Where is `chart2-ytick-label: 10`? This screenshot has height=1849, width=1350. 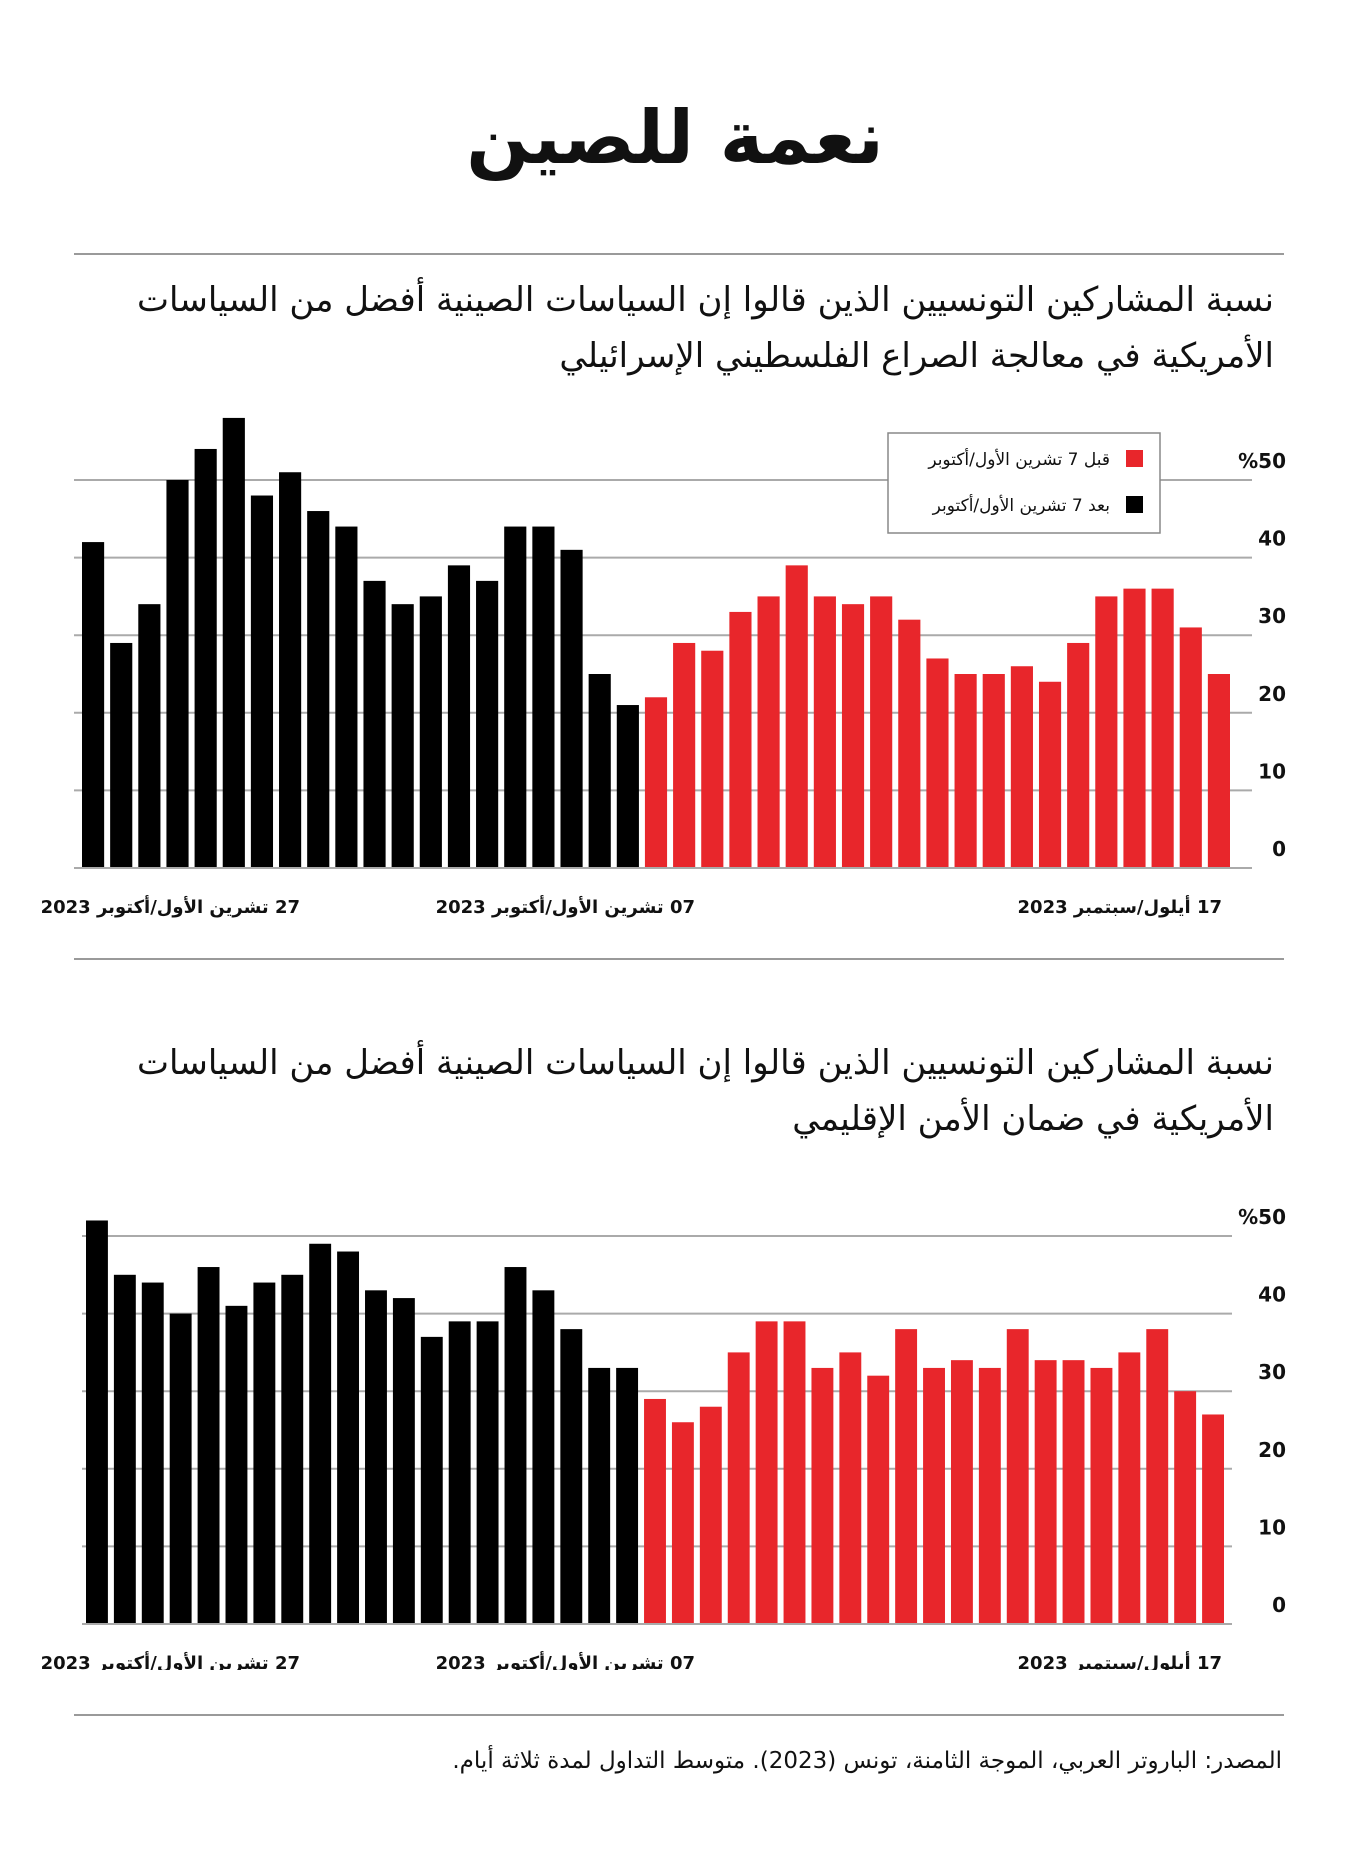 chart2-ytick-label: 10 is located at coordinates (1272, 1527).